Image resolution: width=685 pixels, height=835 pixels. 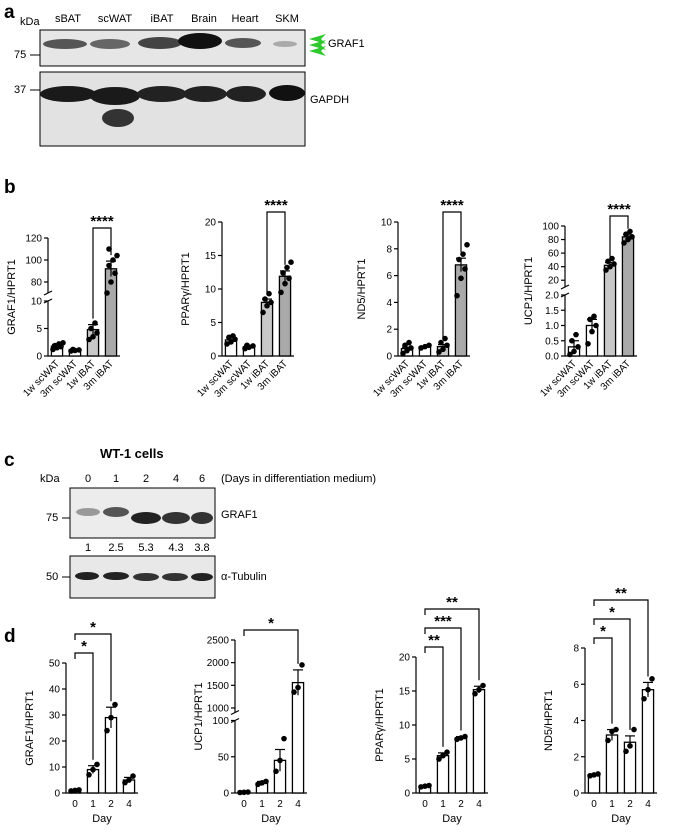 What do you see at coordinates (199, 716) in the screenshot?
I see `y-axis-label: UCP1/HPRT1` at bounding box center [199, 716].